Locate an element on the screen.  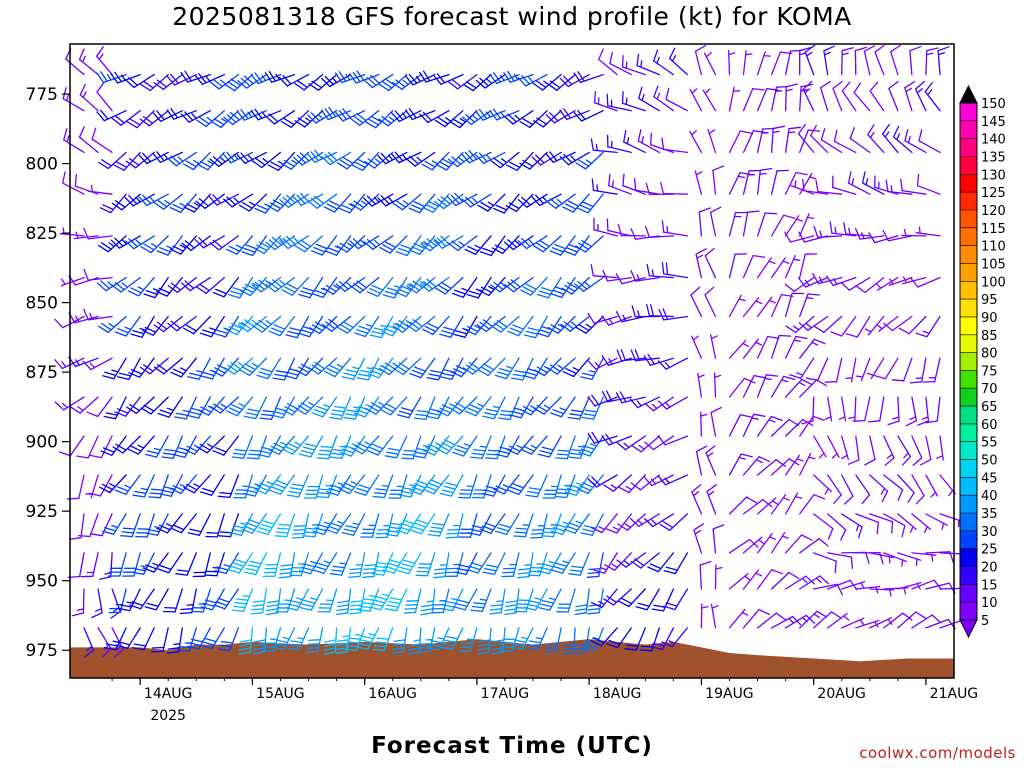
y-tick-label: 950 is located at coordinates (42, 582).